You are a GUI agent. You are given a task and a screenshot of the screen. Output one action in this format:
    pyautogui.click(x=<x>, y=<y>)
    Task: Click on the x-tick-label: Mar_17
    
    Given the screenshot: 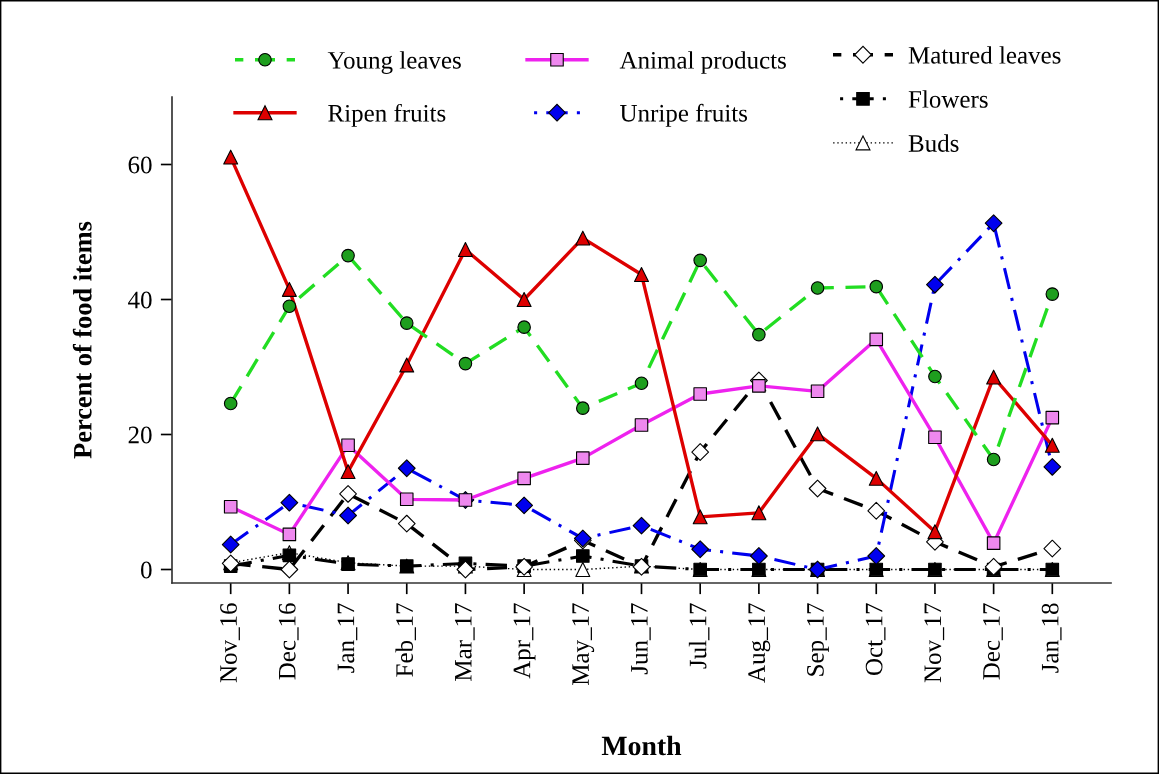 What is the action you would take?
    pyautogui.click(x=464, y=642)
    